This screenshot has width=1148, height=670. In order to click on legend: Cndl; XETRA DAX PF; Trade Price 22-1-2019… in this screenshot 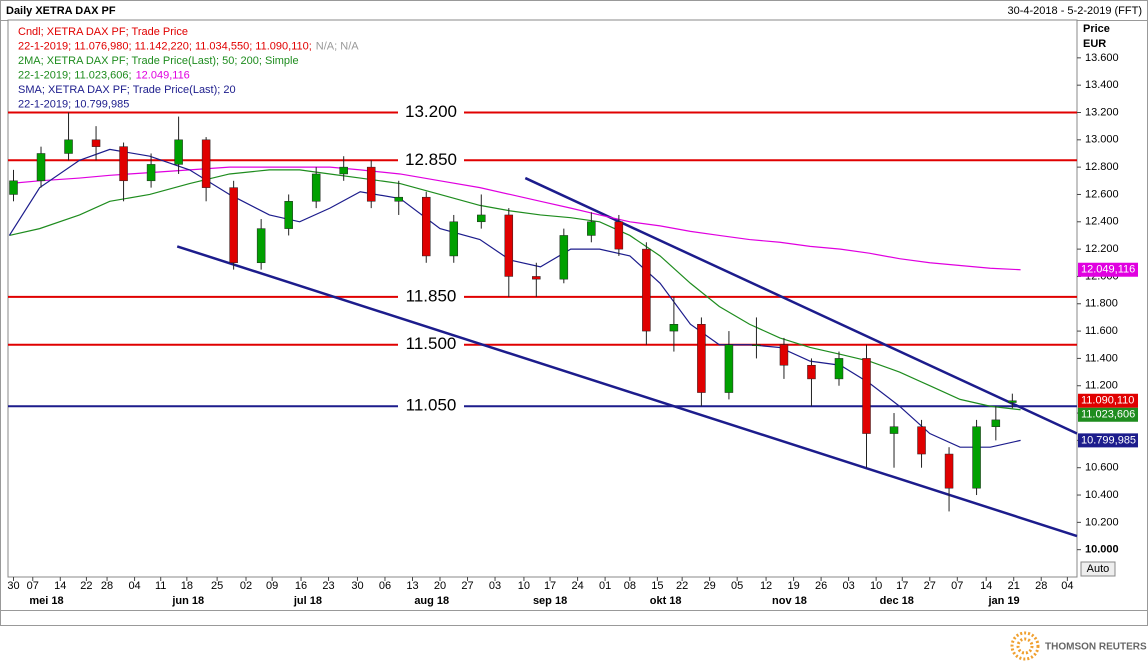, I will do `click(188, 68)`.